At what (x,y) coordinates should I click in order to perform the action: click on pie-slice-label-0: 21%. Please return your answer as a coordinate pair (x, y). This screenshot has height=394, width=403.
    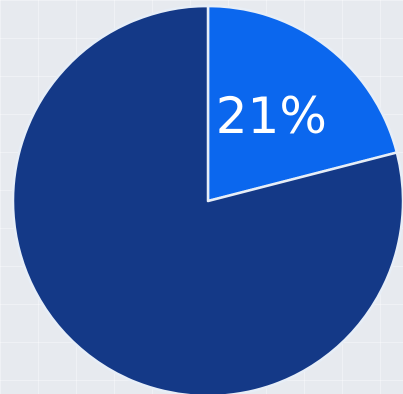
    Looking at the image, I should click on (271, 116).